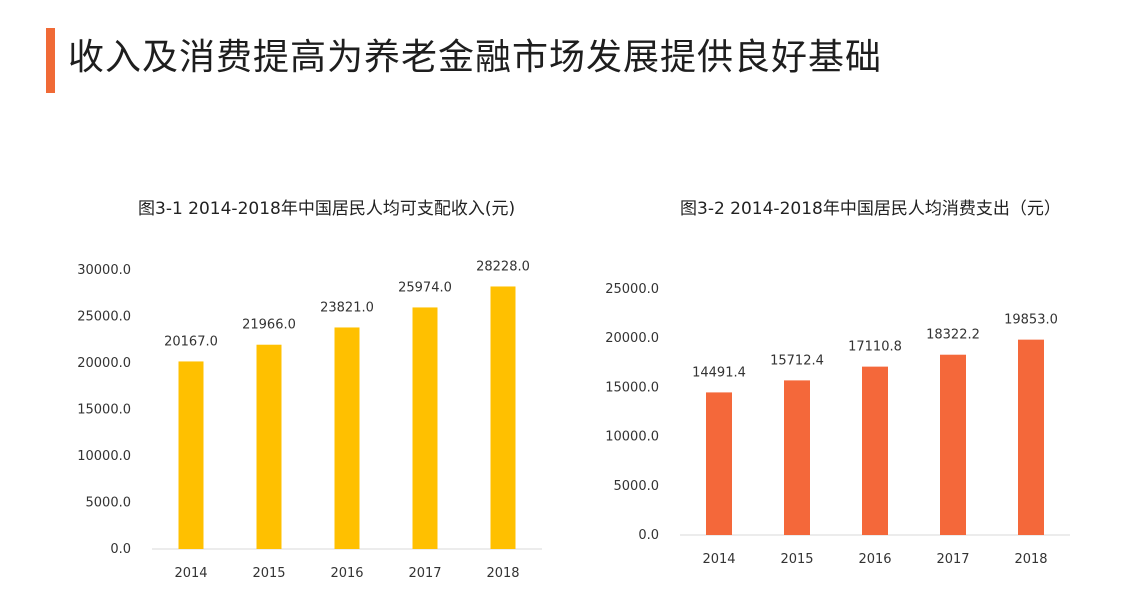 This screenshot has height=615, width=1133. I want to click on income-y-tick-label: 5000.0, so click(109, 503).